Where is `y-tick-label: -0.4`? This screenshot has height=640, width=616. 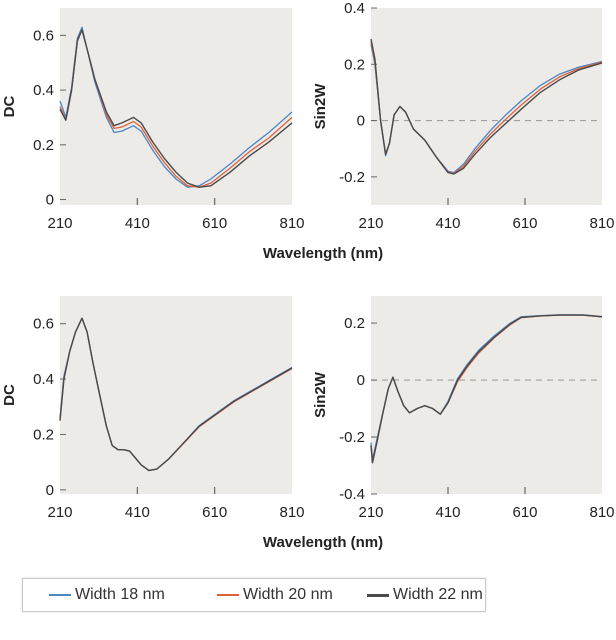
y-tick-label: -0.4 is located at coordinates (352, 494).